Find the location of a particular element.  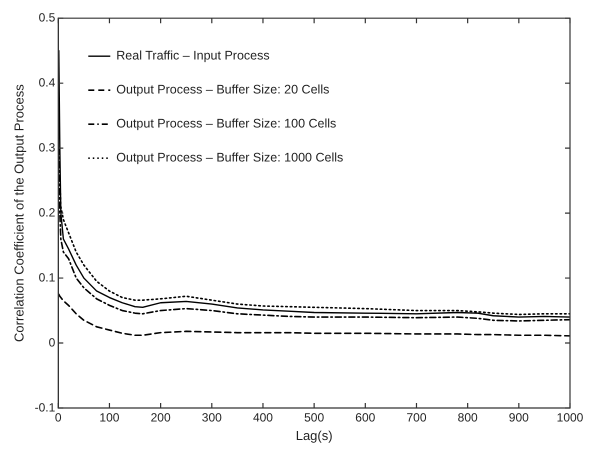

y-axis-title: Correlation Coefficient of the Output Process is located at coordinates (18, 213).